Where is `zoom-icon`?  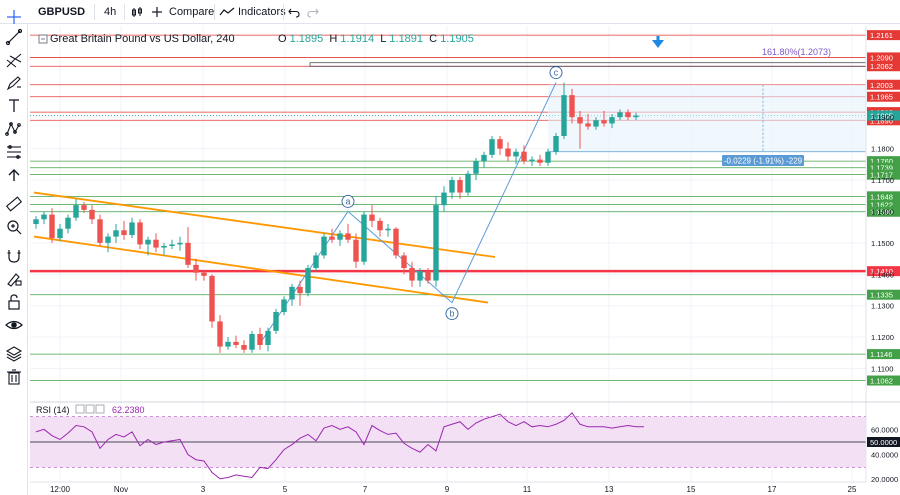 zoom-icon is located at coordinates (14, 227).